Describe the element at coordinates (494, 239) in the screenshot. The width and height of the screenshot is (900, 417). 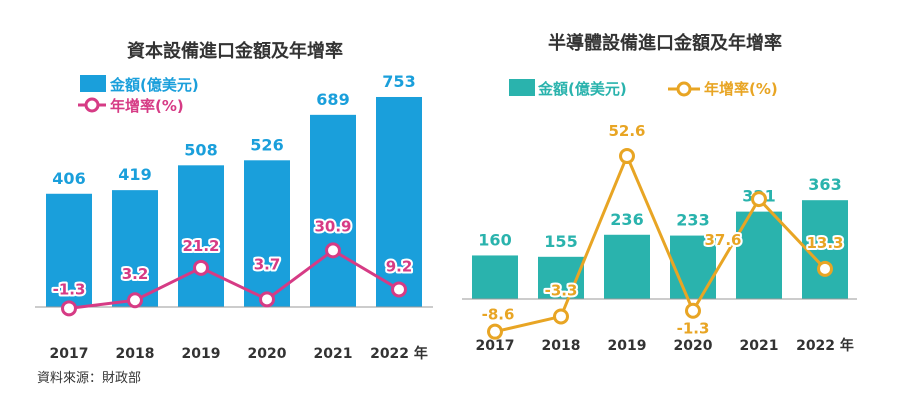
I see `bar-value-label: 160` at that location.